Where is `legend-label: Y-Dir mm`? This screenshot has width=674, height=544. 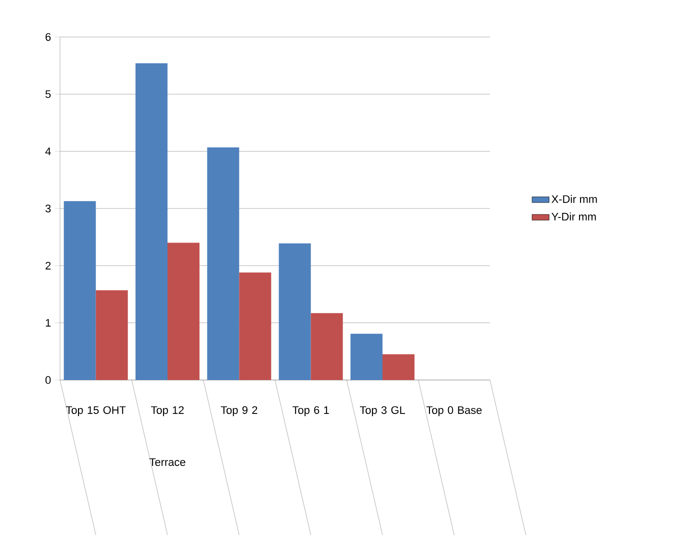 legend-label: Y-Dir mm is located at coordinates (574, 216).